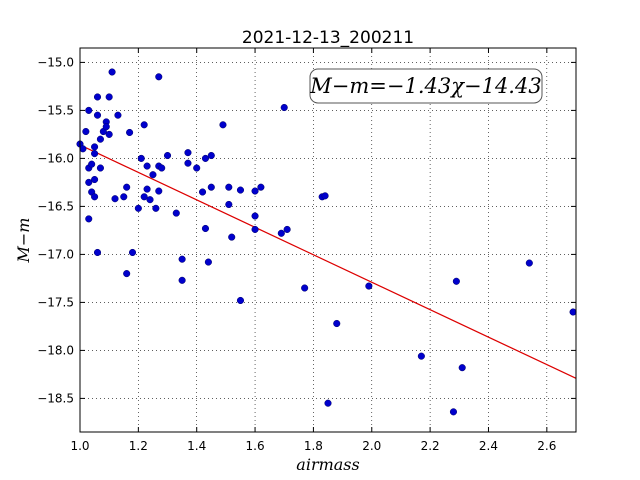  What do you see at coordinates (371, 446) in the screenshot?
I see `x-tick-label: 2.0` at bounding box center [371, 446].